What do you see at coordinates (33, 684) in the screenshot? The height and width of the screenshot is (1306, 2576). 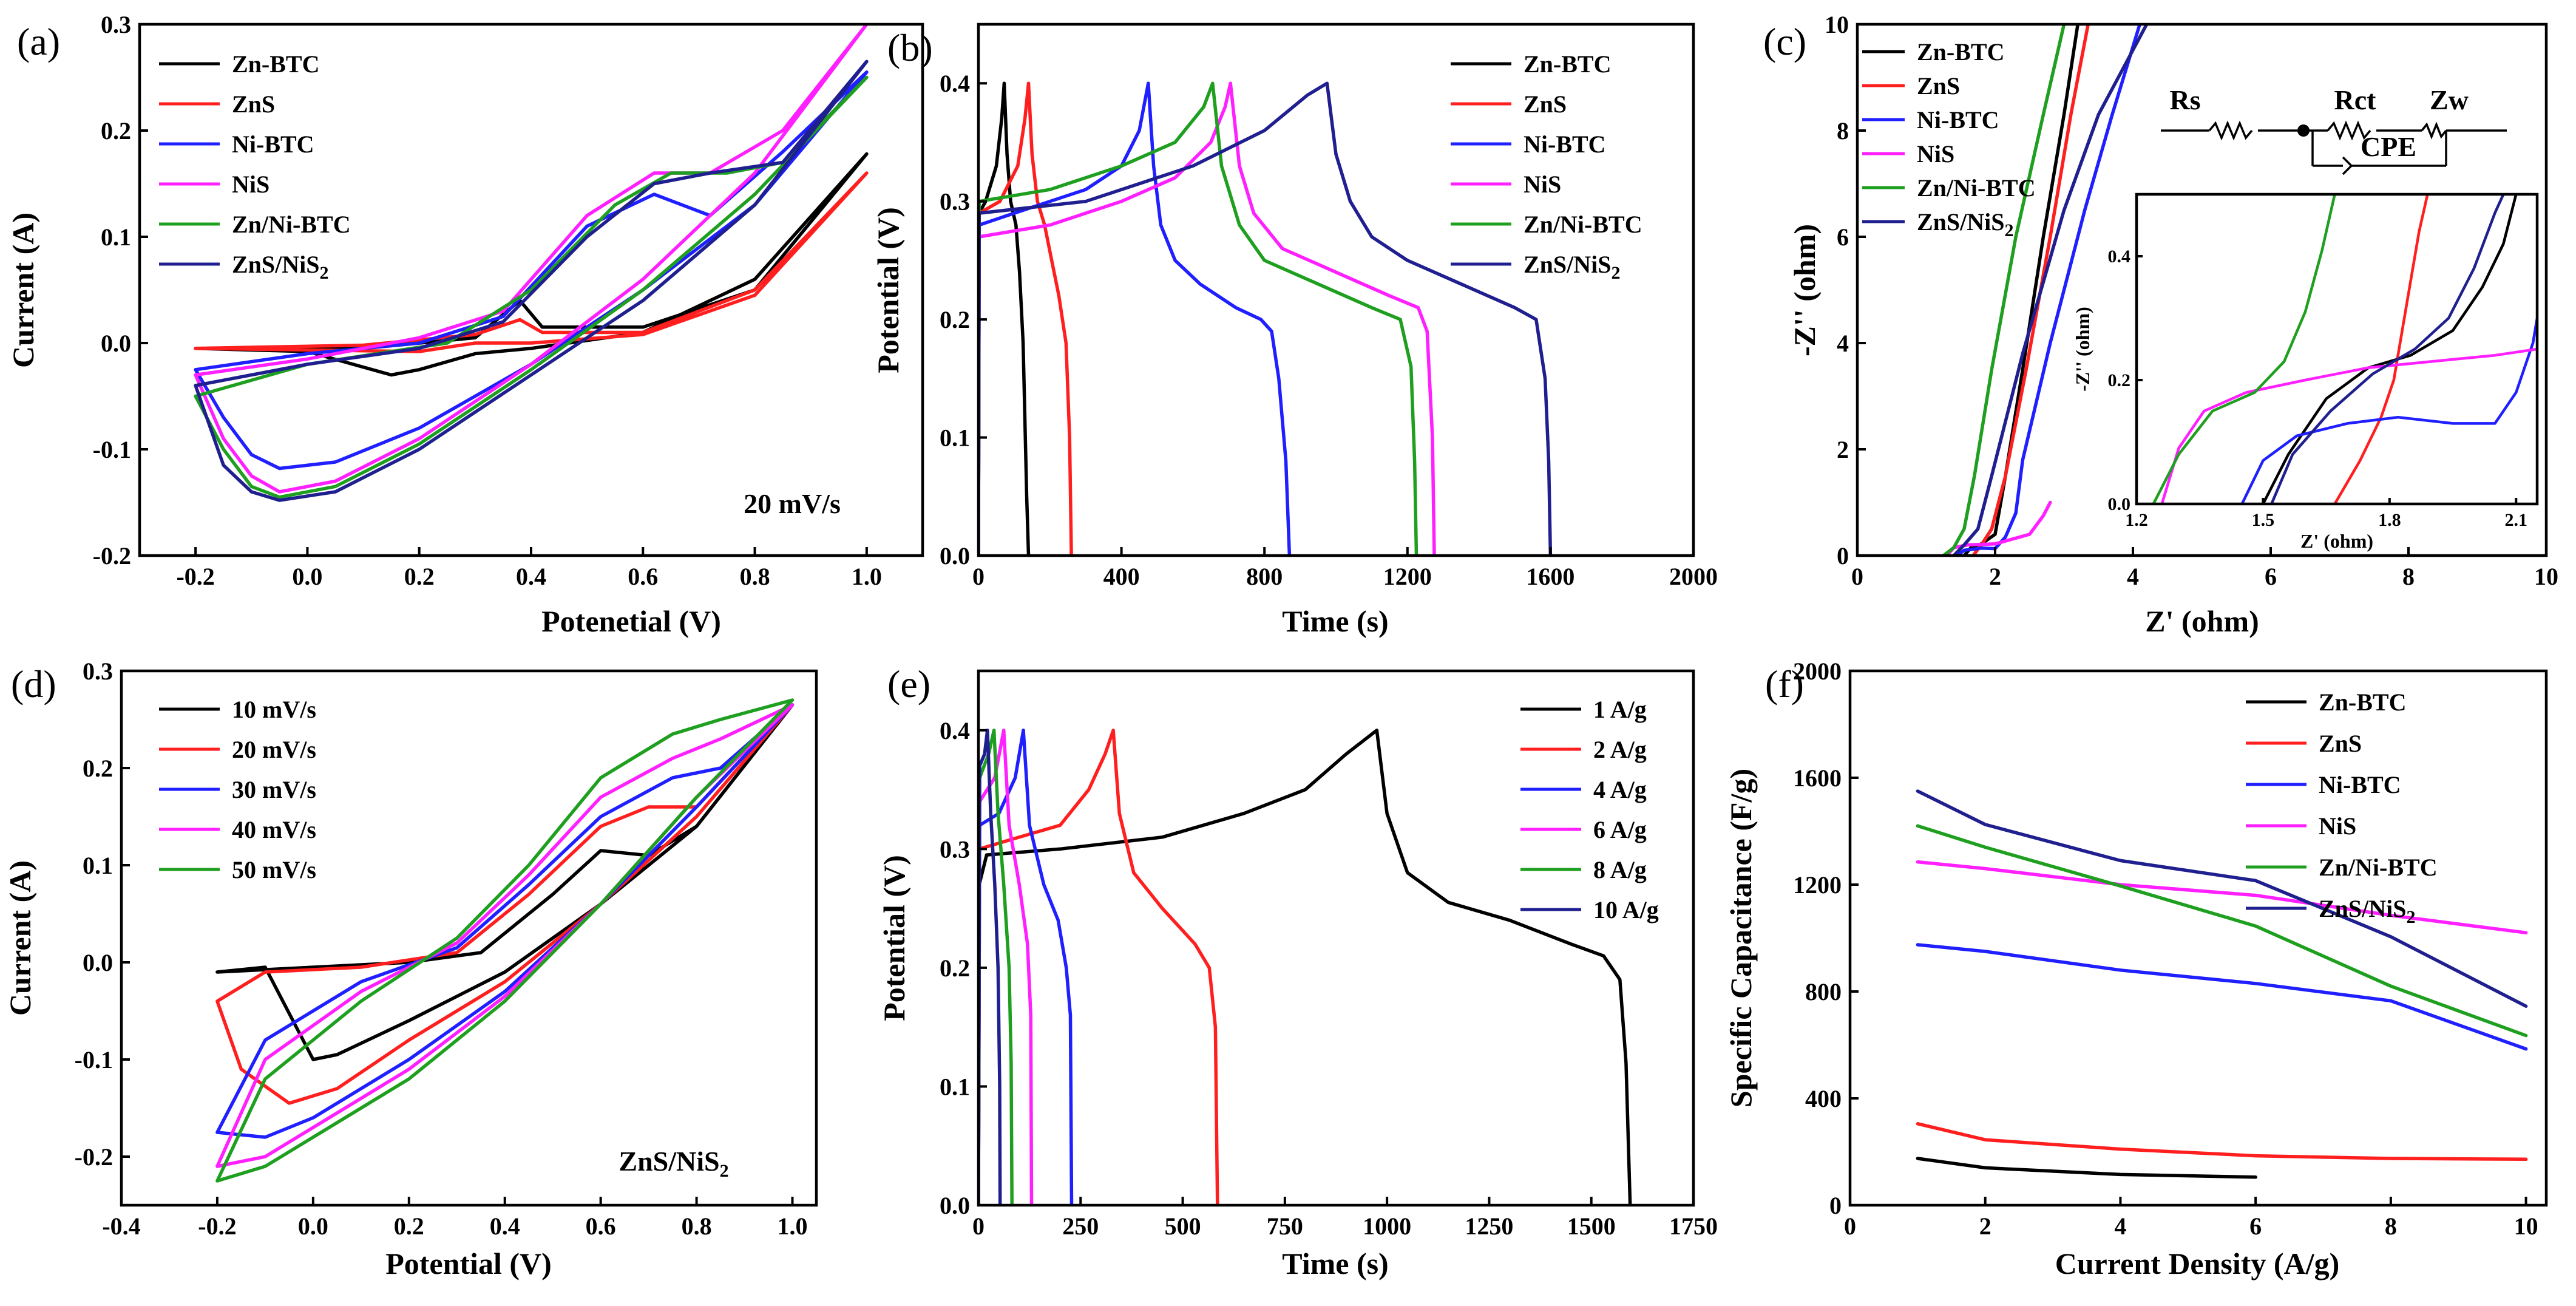 I see `panel-label: (d)` at bounding box center [33, 684].